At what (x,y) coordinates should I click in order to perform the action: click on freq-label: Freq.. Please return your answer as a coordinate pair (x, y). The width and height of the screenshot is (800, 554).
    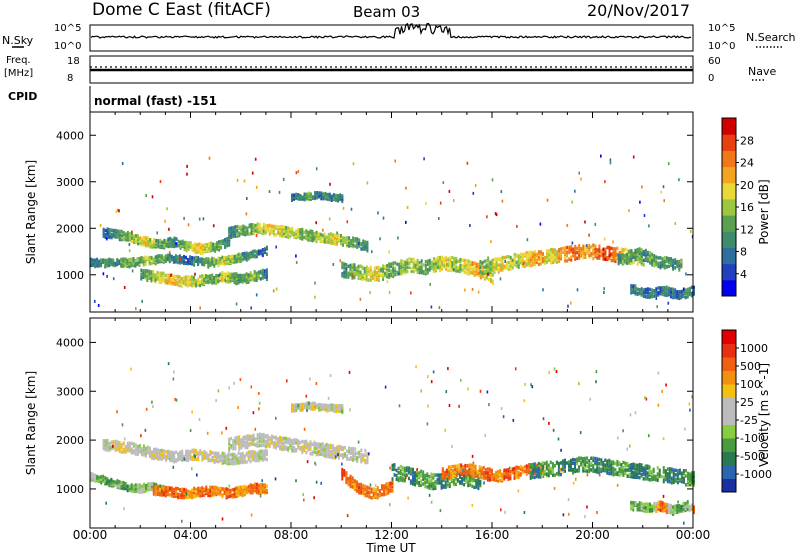
    Looking at the image, I should click on (18, 60).